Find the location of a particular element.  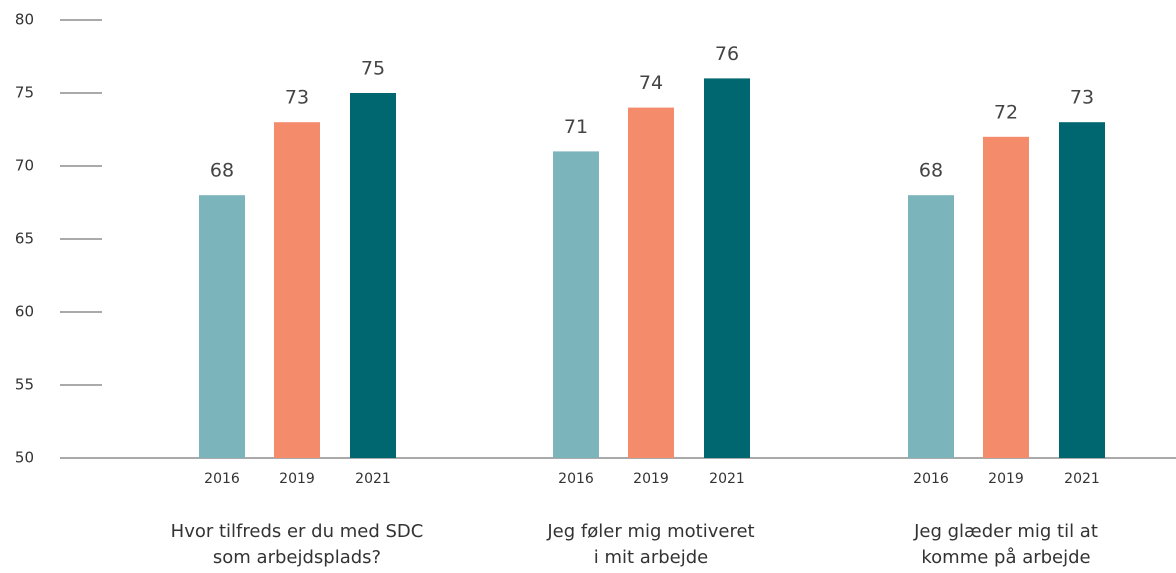

y-tick-label: 70 is located at coordinates (24, 166).